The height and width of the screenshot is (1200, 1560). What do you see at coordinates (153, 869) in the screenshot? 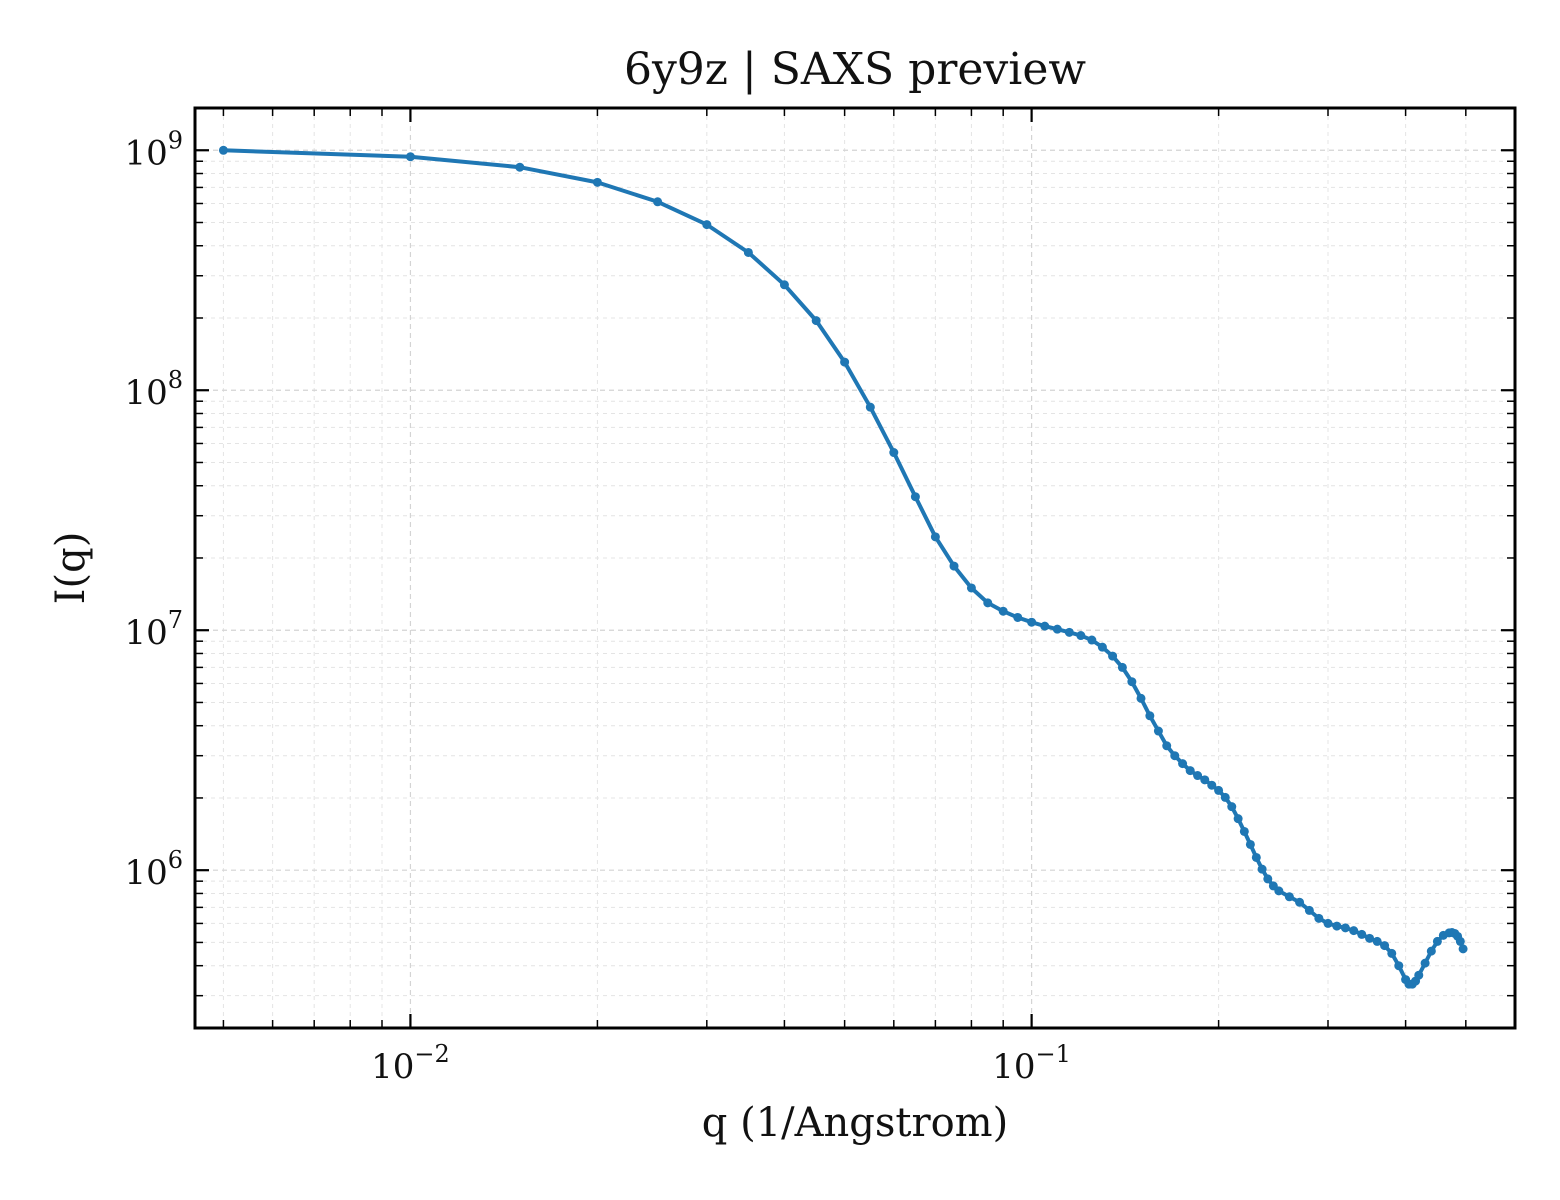
I see `y-tick-label: 10⁶` at bounding box center [153, 869].